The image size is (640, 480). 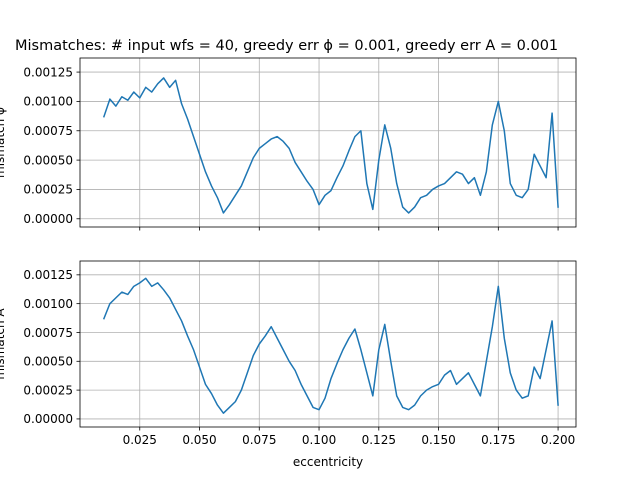 I want to click on y-axis-label: mismatch ϕ, so click(x=3, y=142).